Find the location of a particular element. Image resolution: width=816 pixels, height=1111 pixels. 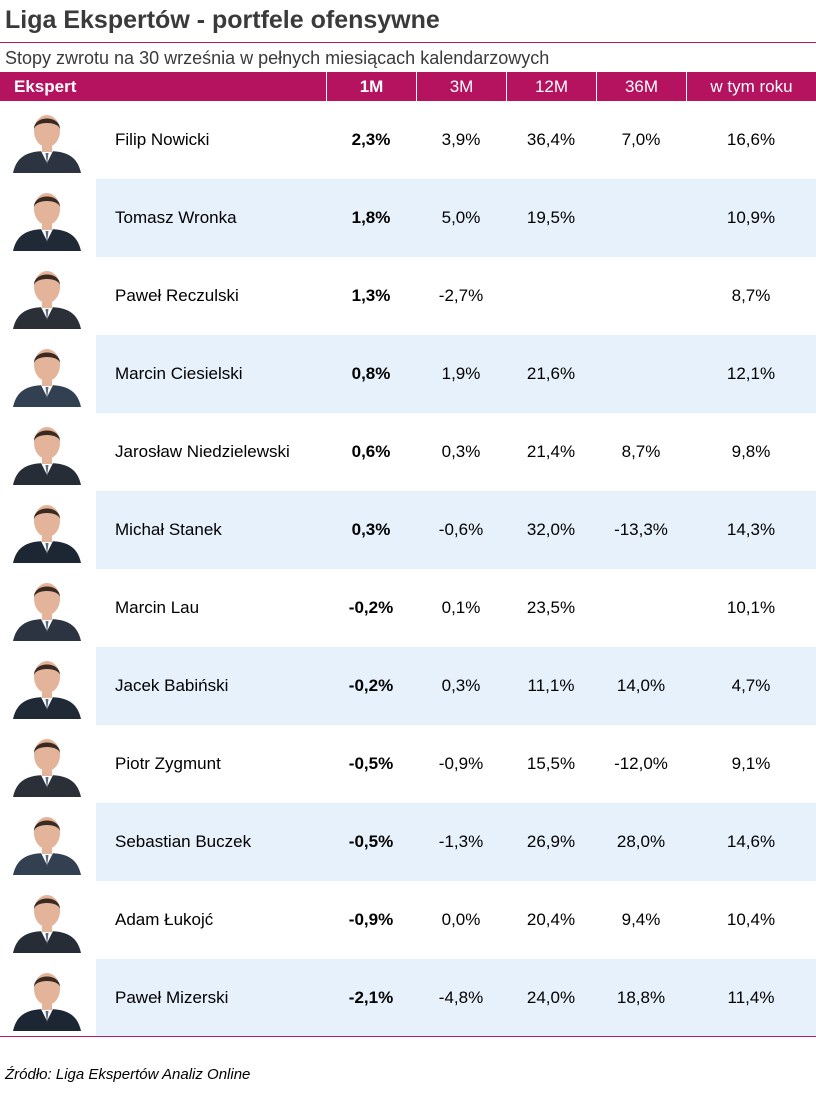

column-header-3m: 3M is located at coordinates (461, 86).